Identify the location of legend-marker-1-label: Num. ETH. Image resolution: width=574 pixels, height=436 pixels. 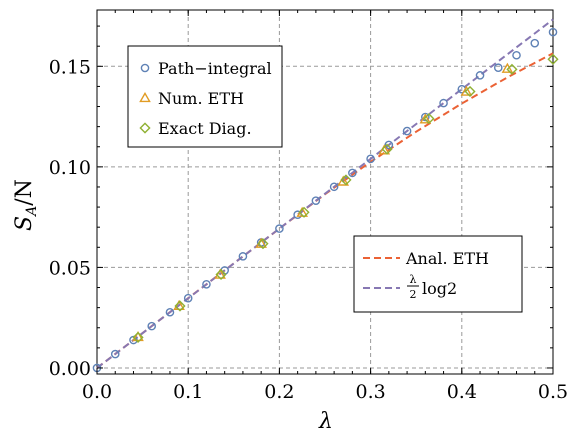
(201, 98).